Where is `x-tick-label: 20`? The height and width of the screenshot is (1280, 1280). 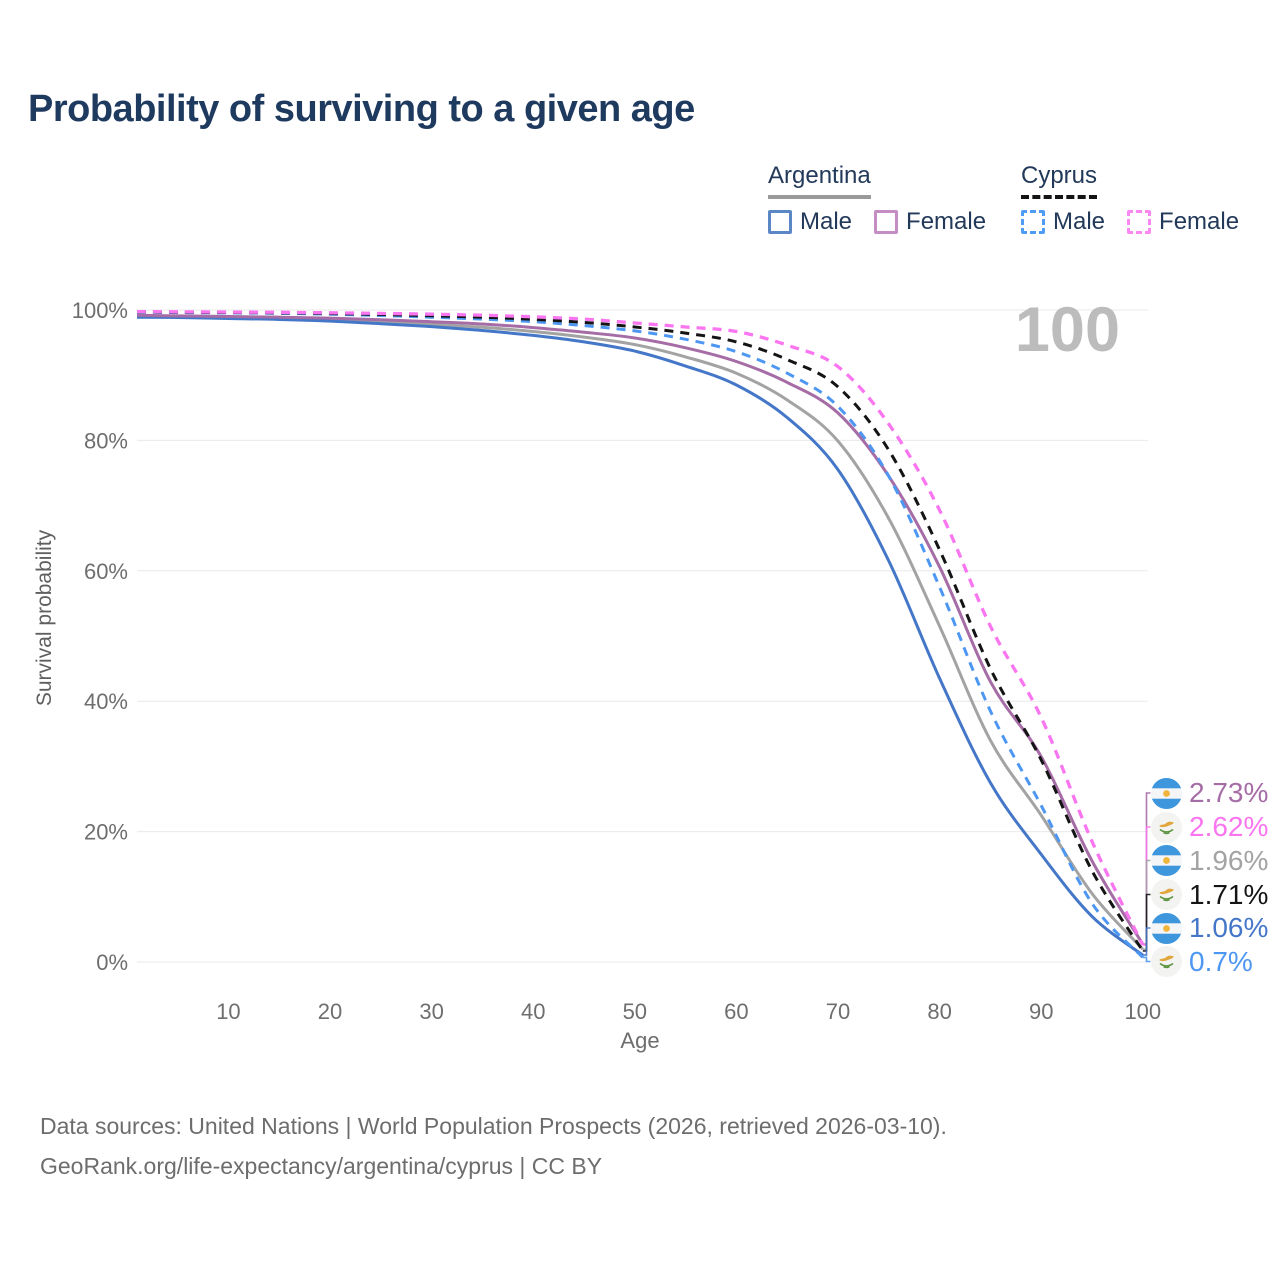
x-tick-label: 20 is located at coordinates (330, 1011).